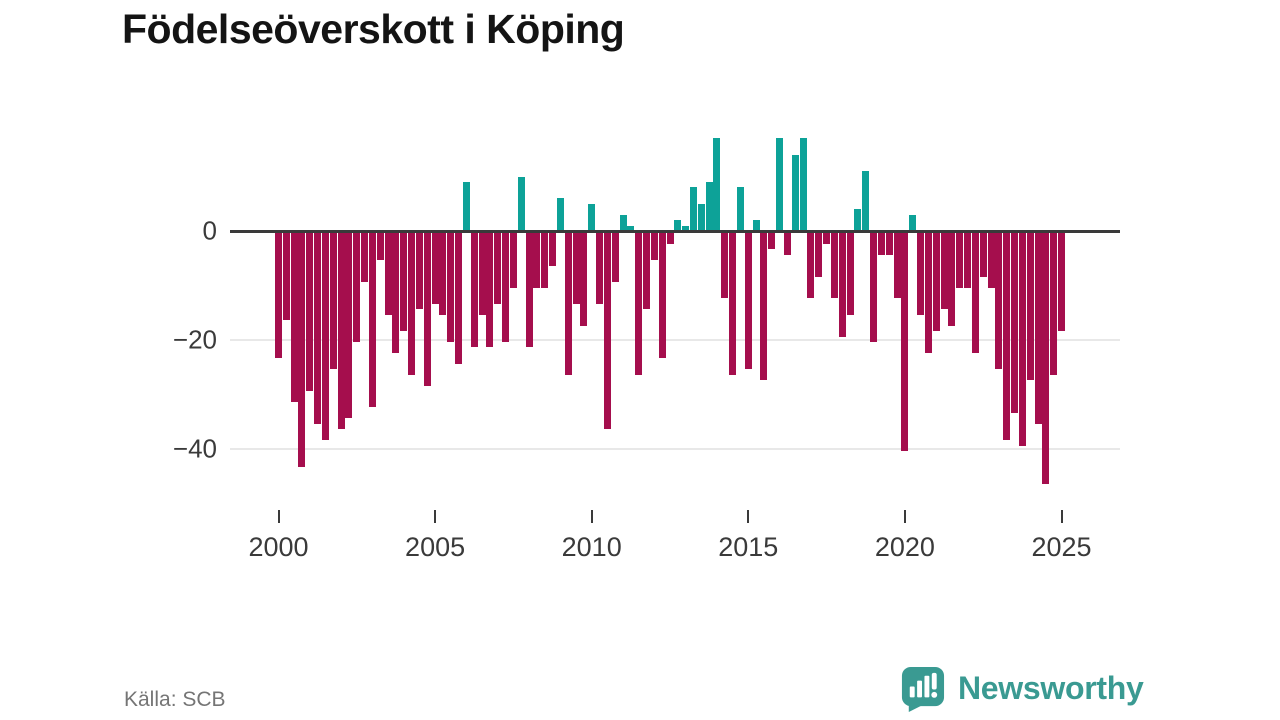  What do you see at coordinates (923, 689) in the screenshot?
I see `newsworthy-speech-bubble-chart-icon` at bounding box center [923, 689].